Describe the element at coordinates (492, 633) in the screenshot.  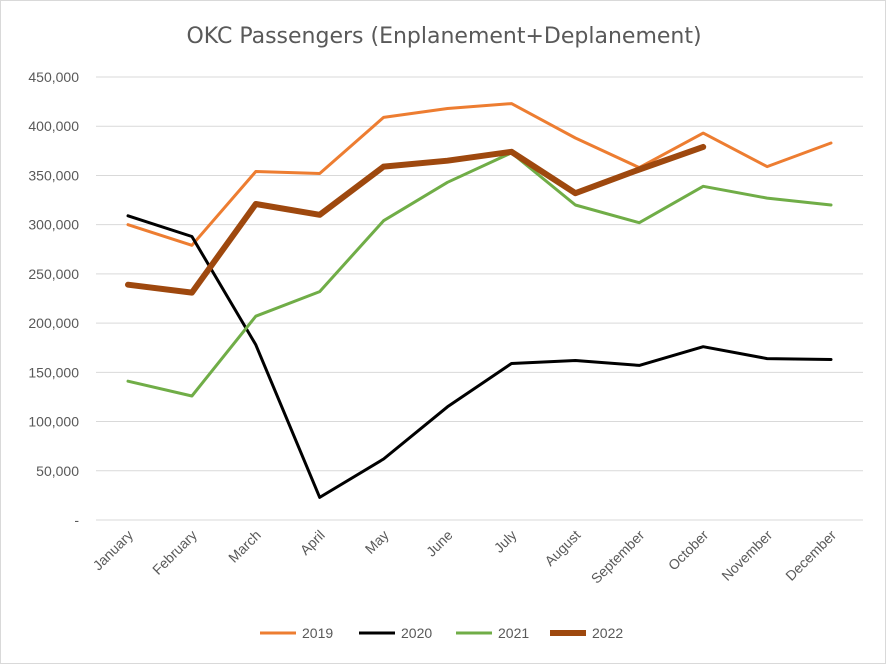
I see `legend-item-2021: 2021` at that location.